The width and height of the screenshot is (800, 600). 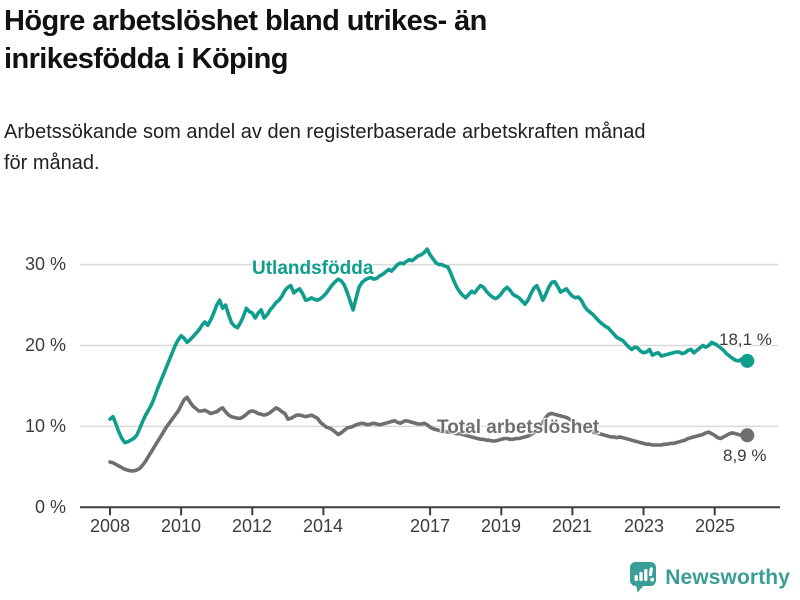 What do you see at coordinates (52, 163) in the screenshot?
I see `subtitle-line-2: för månad.` at bounding box center [52, 163].